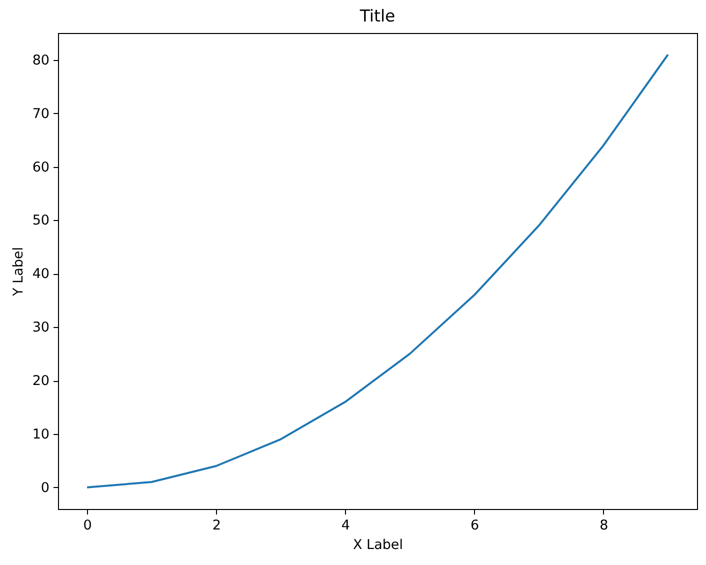 This screenshot has height=565, width=706. What do you see at coordinates (87, 526) in the screenshot?
I see `x-tick-label: 0` at bounding box center [87, 526].